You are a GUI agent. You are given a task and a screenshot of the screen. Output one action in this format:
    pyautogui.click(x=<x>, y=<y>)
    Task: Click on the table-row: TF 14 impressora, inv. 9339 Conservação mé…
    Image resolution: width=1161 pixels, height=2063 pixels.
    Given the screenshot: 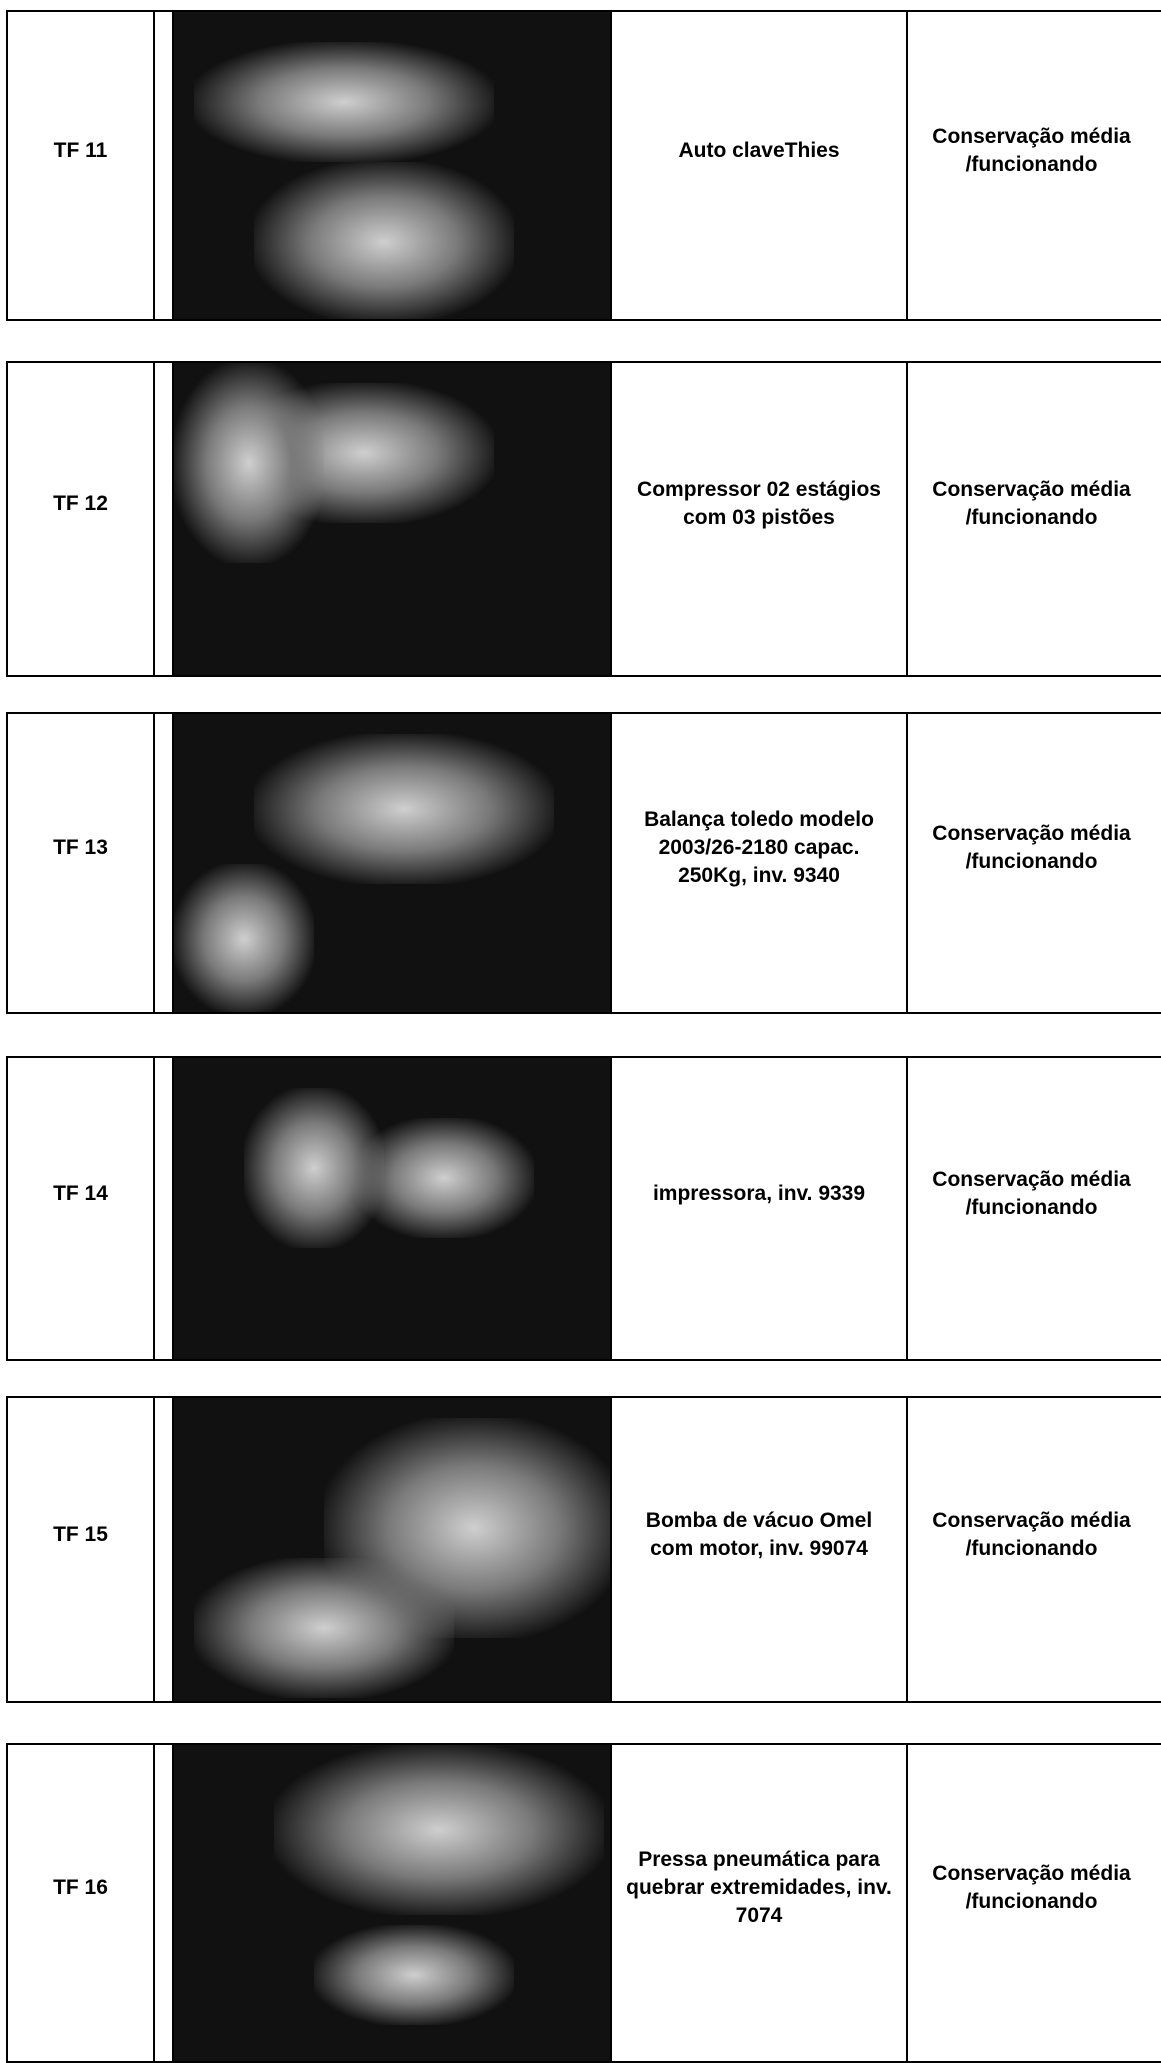 What is the action you would take?
    pyautogui.click(x=583, y=1208)
    